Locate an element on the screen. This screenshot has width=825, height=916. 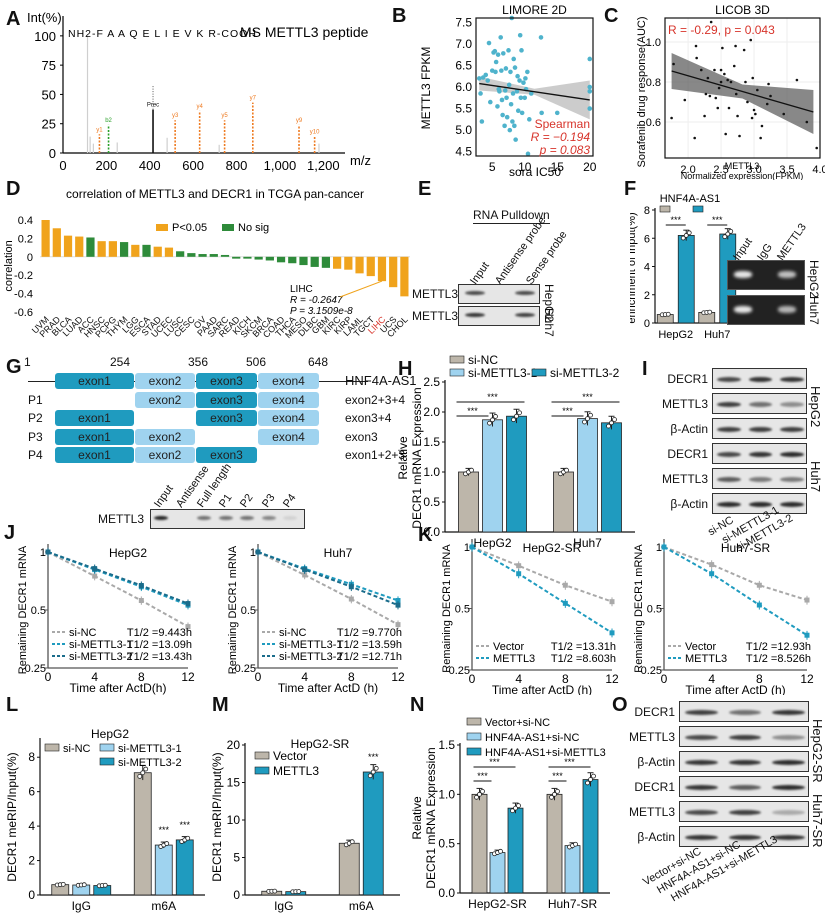
bar-HNF4A-AS1+si-METTL3 is located at coordinates (515, 850).